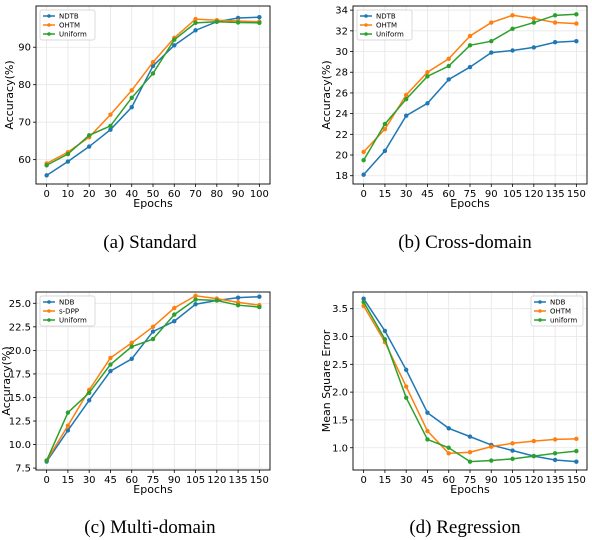  I want to click on y-tick-label: 3.5, so click(340, 309).